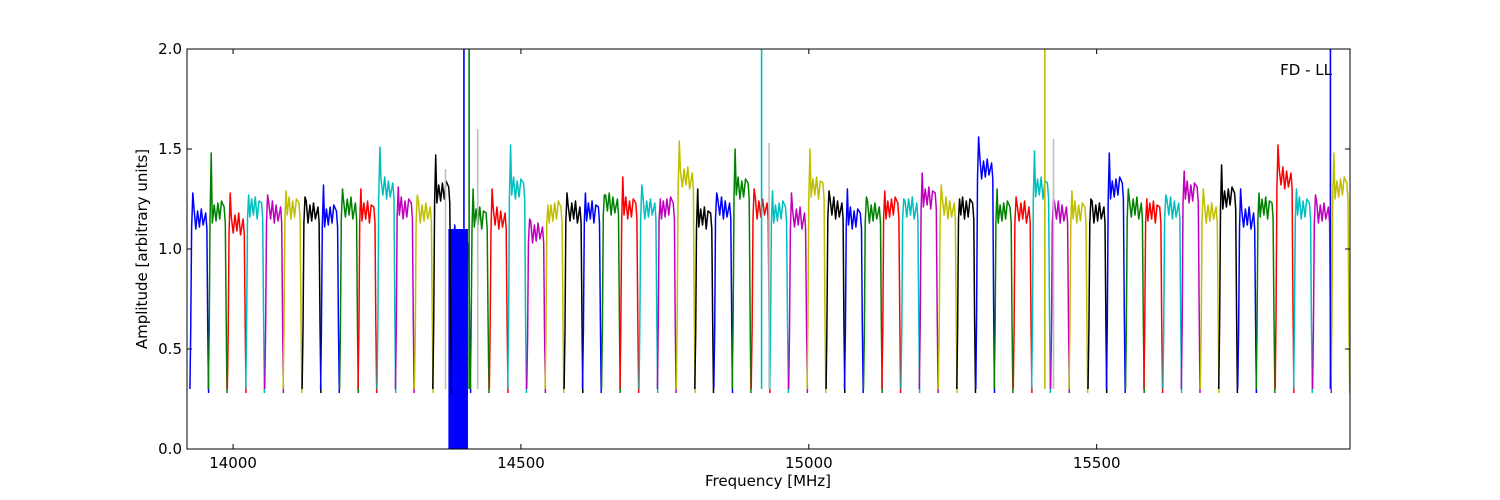 This screenshot has width=1500, height=500. I want to click on y-axis-label: Amplitude [arbitrary units], so click(142, 249).